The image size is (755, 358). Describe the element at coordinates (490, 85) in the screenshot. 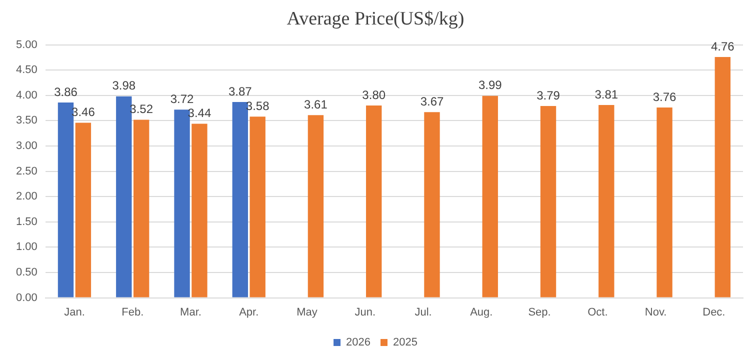

I see `data-label: 3.99` at that location.